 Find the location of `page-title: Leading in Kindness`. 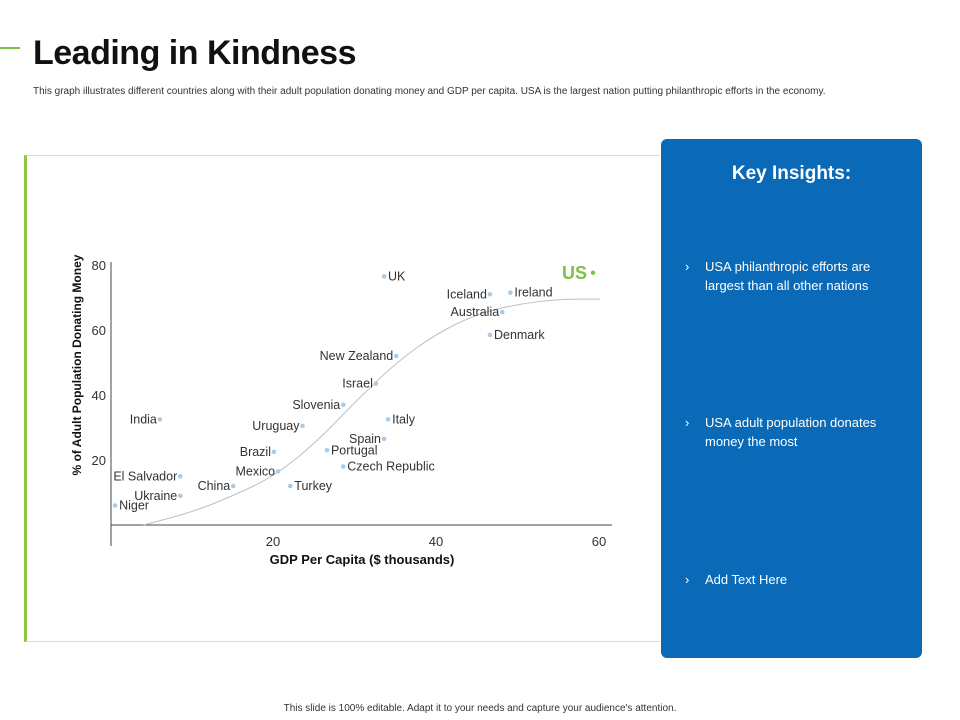

page-title: Leading in Kindness is located at coordinates (194, 53).